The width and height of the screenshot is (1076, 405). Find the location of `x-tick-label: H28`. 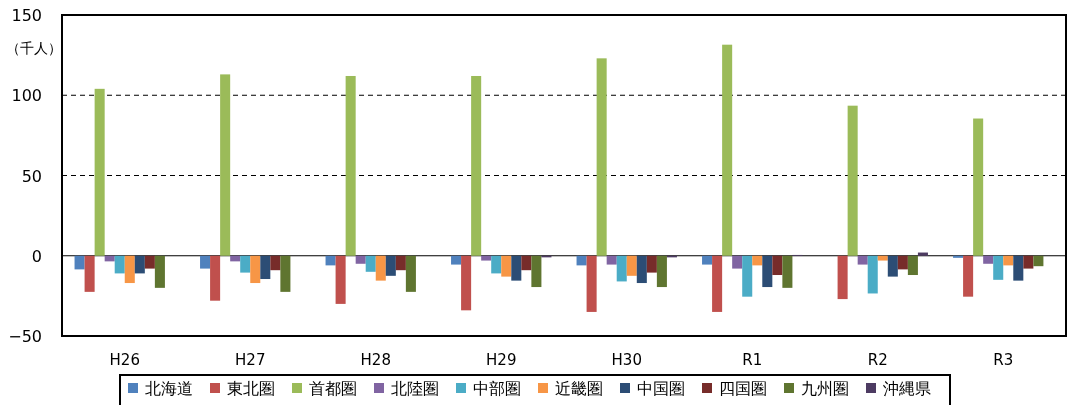

x-tick-label: H28 is located at coordinates (375, 360).